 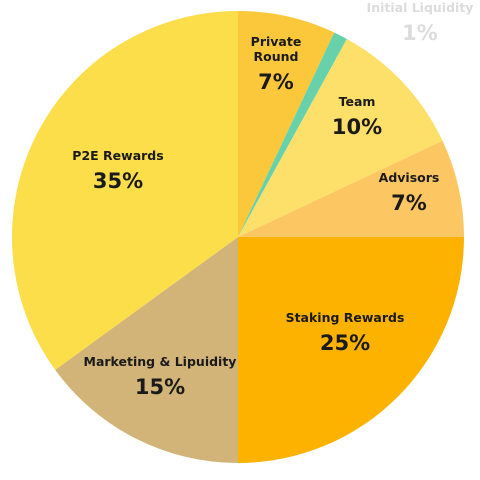 I want to click on slice-label-marketing-lipuidity: Marketing & Lipuidity 15%, so click(x=160, y=376).